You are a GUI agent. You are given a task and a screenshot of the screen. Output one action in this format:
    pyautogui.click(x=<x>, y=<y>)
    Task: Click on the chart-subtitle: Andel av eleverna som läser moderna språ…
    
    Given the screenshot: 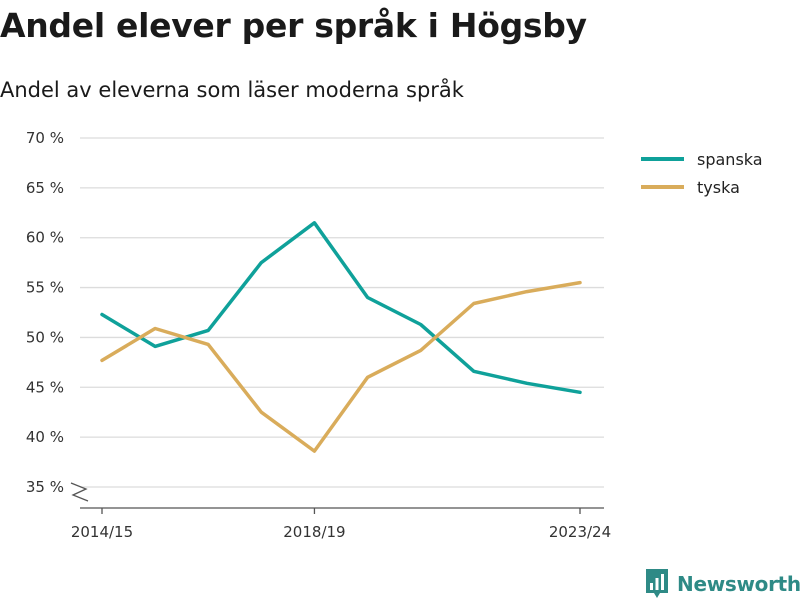 What is the action you would take?
    pyautogui.click(x=232, y=90)
    